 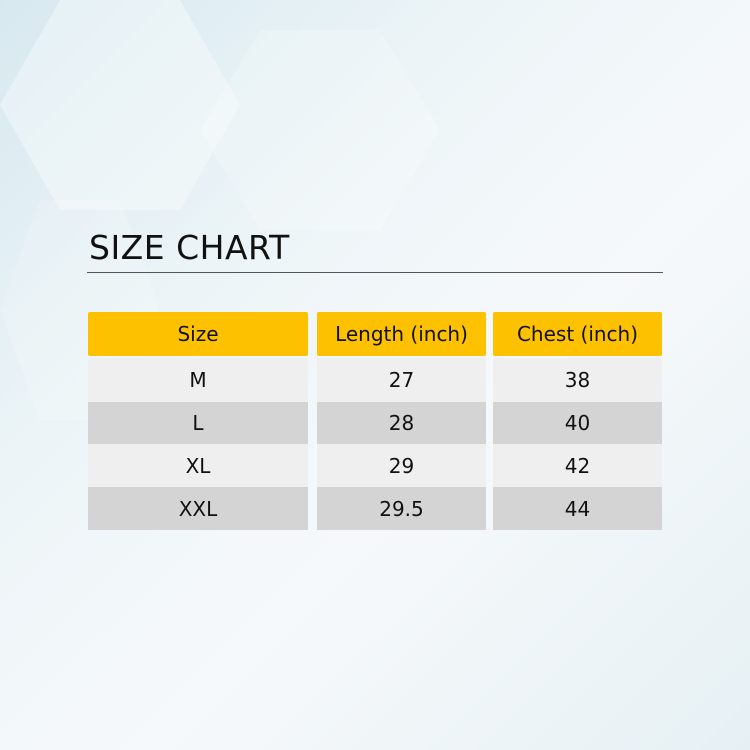 What do you see at coordinates (401, 423) in the screenshot?
I see `table-cell: 28` at bounding box center [401, 423].